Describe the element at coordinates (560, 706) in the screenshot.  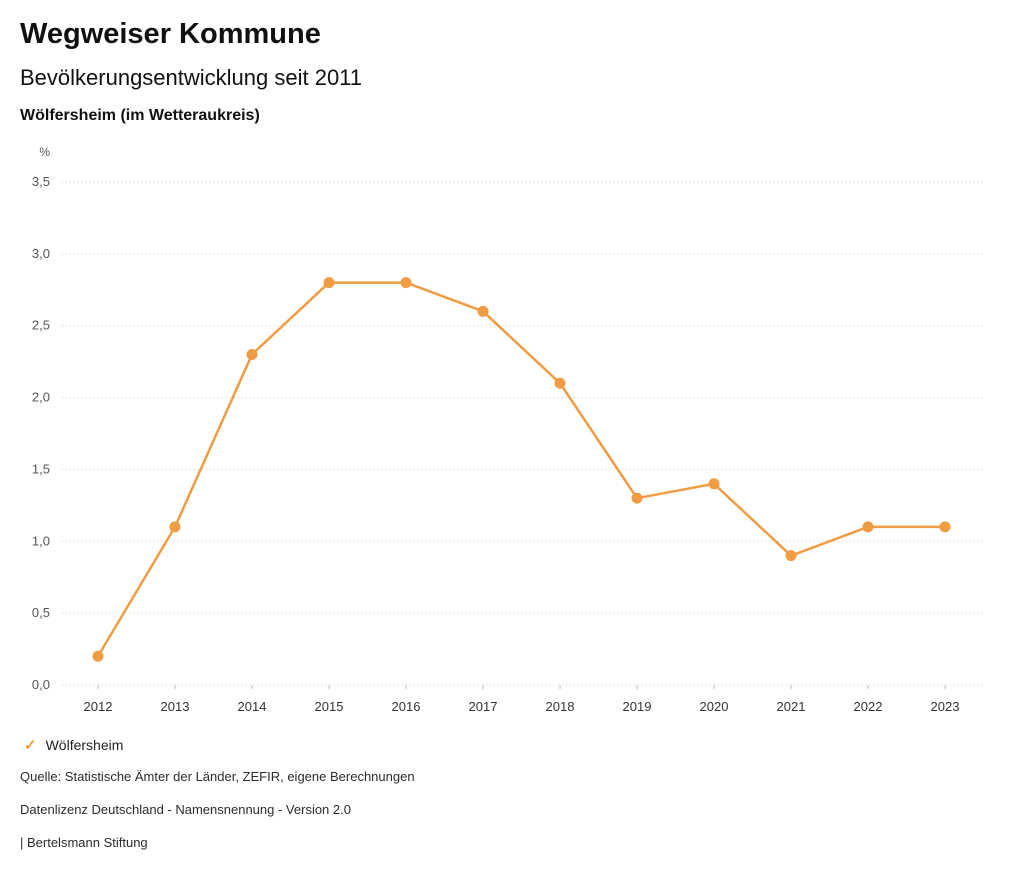
I see `x-tick-label: 2018` at that location.